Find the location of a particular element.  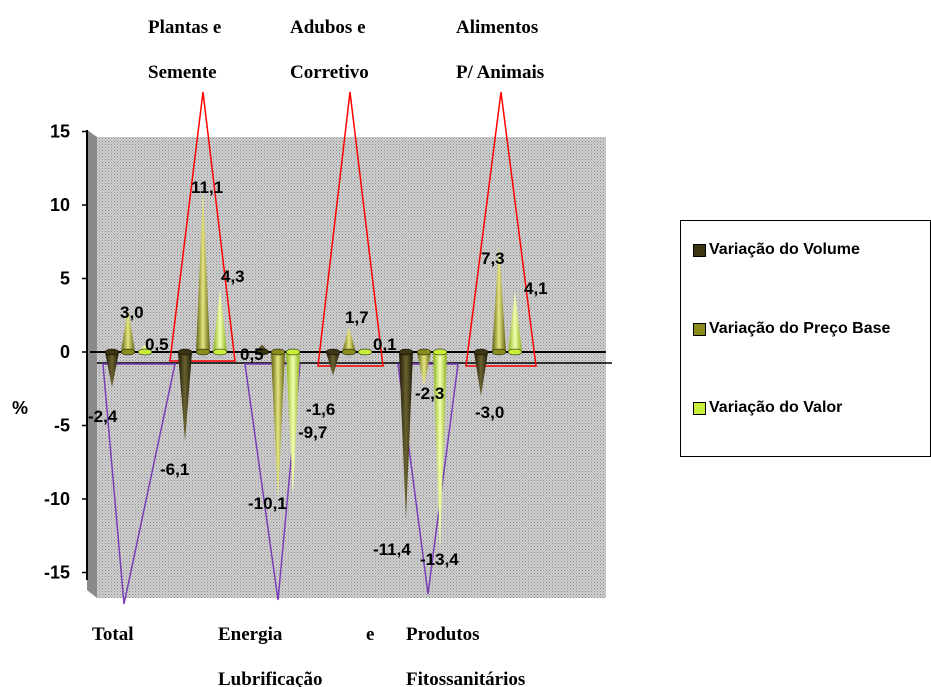

data-label: -3,0 is located at coordinates (489, 412).